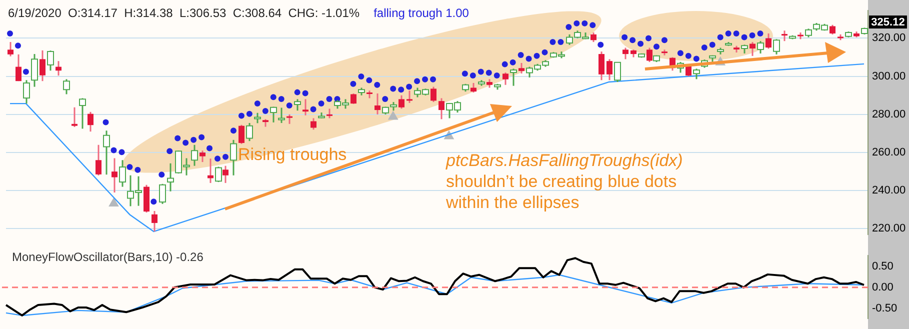 The width and height of the screenshot is (909, 329). I want to click on y-tick-label: 260.00, so click(889, 152).